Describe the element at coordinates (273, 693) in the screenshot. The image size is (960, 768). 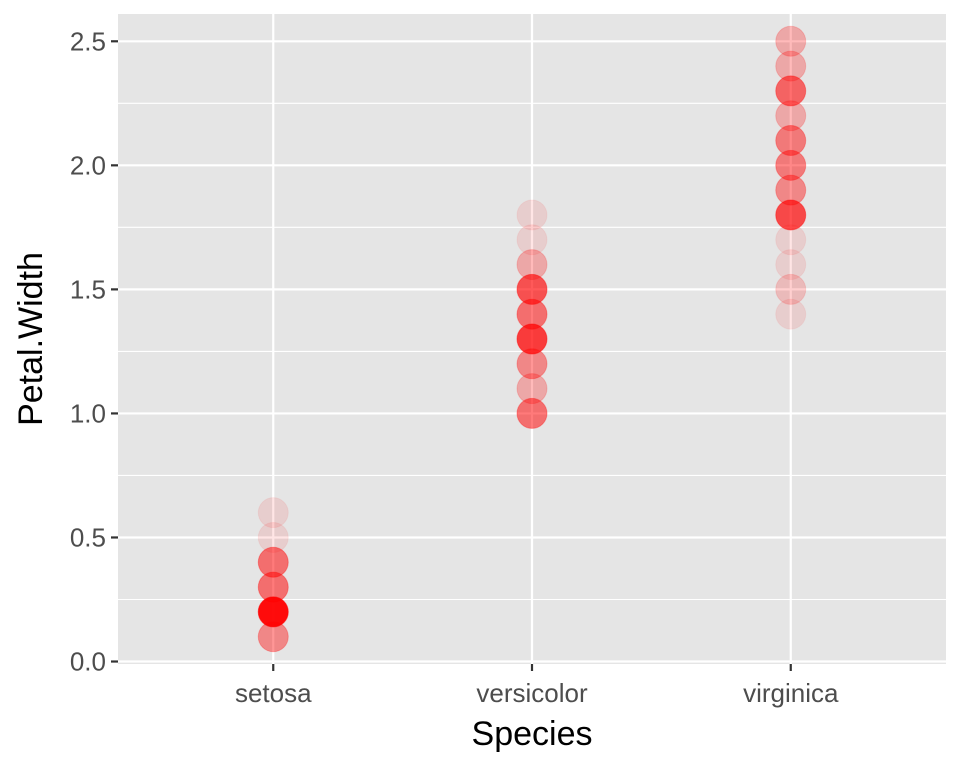
I see `x-tick-label: setosa` at that location.